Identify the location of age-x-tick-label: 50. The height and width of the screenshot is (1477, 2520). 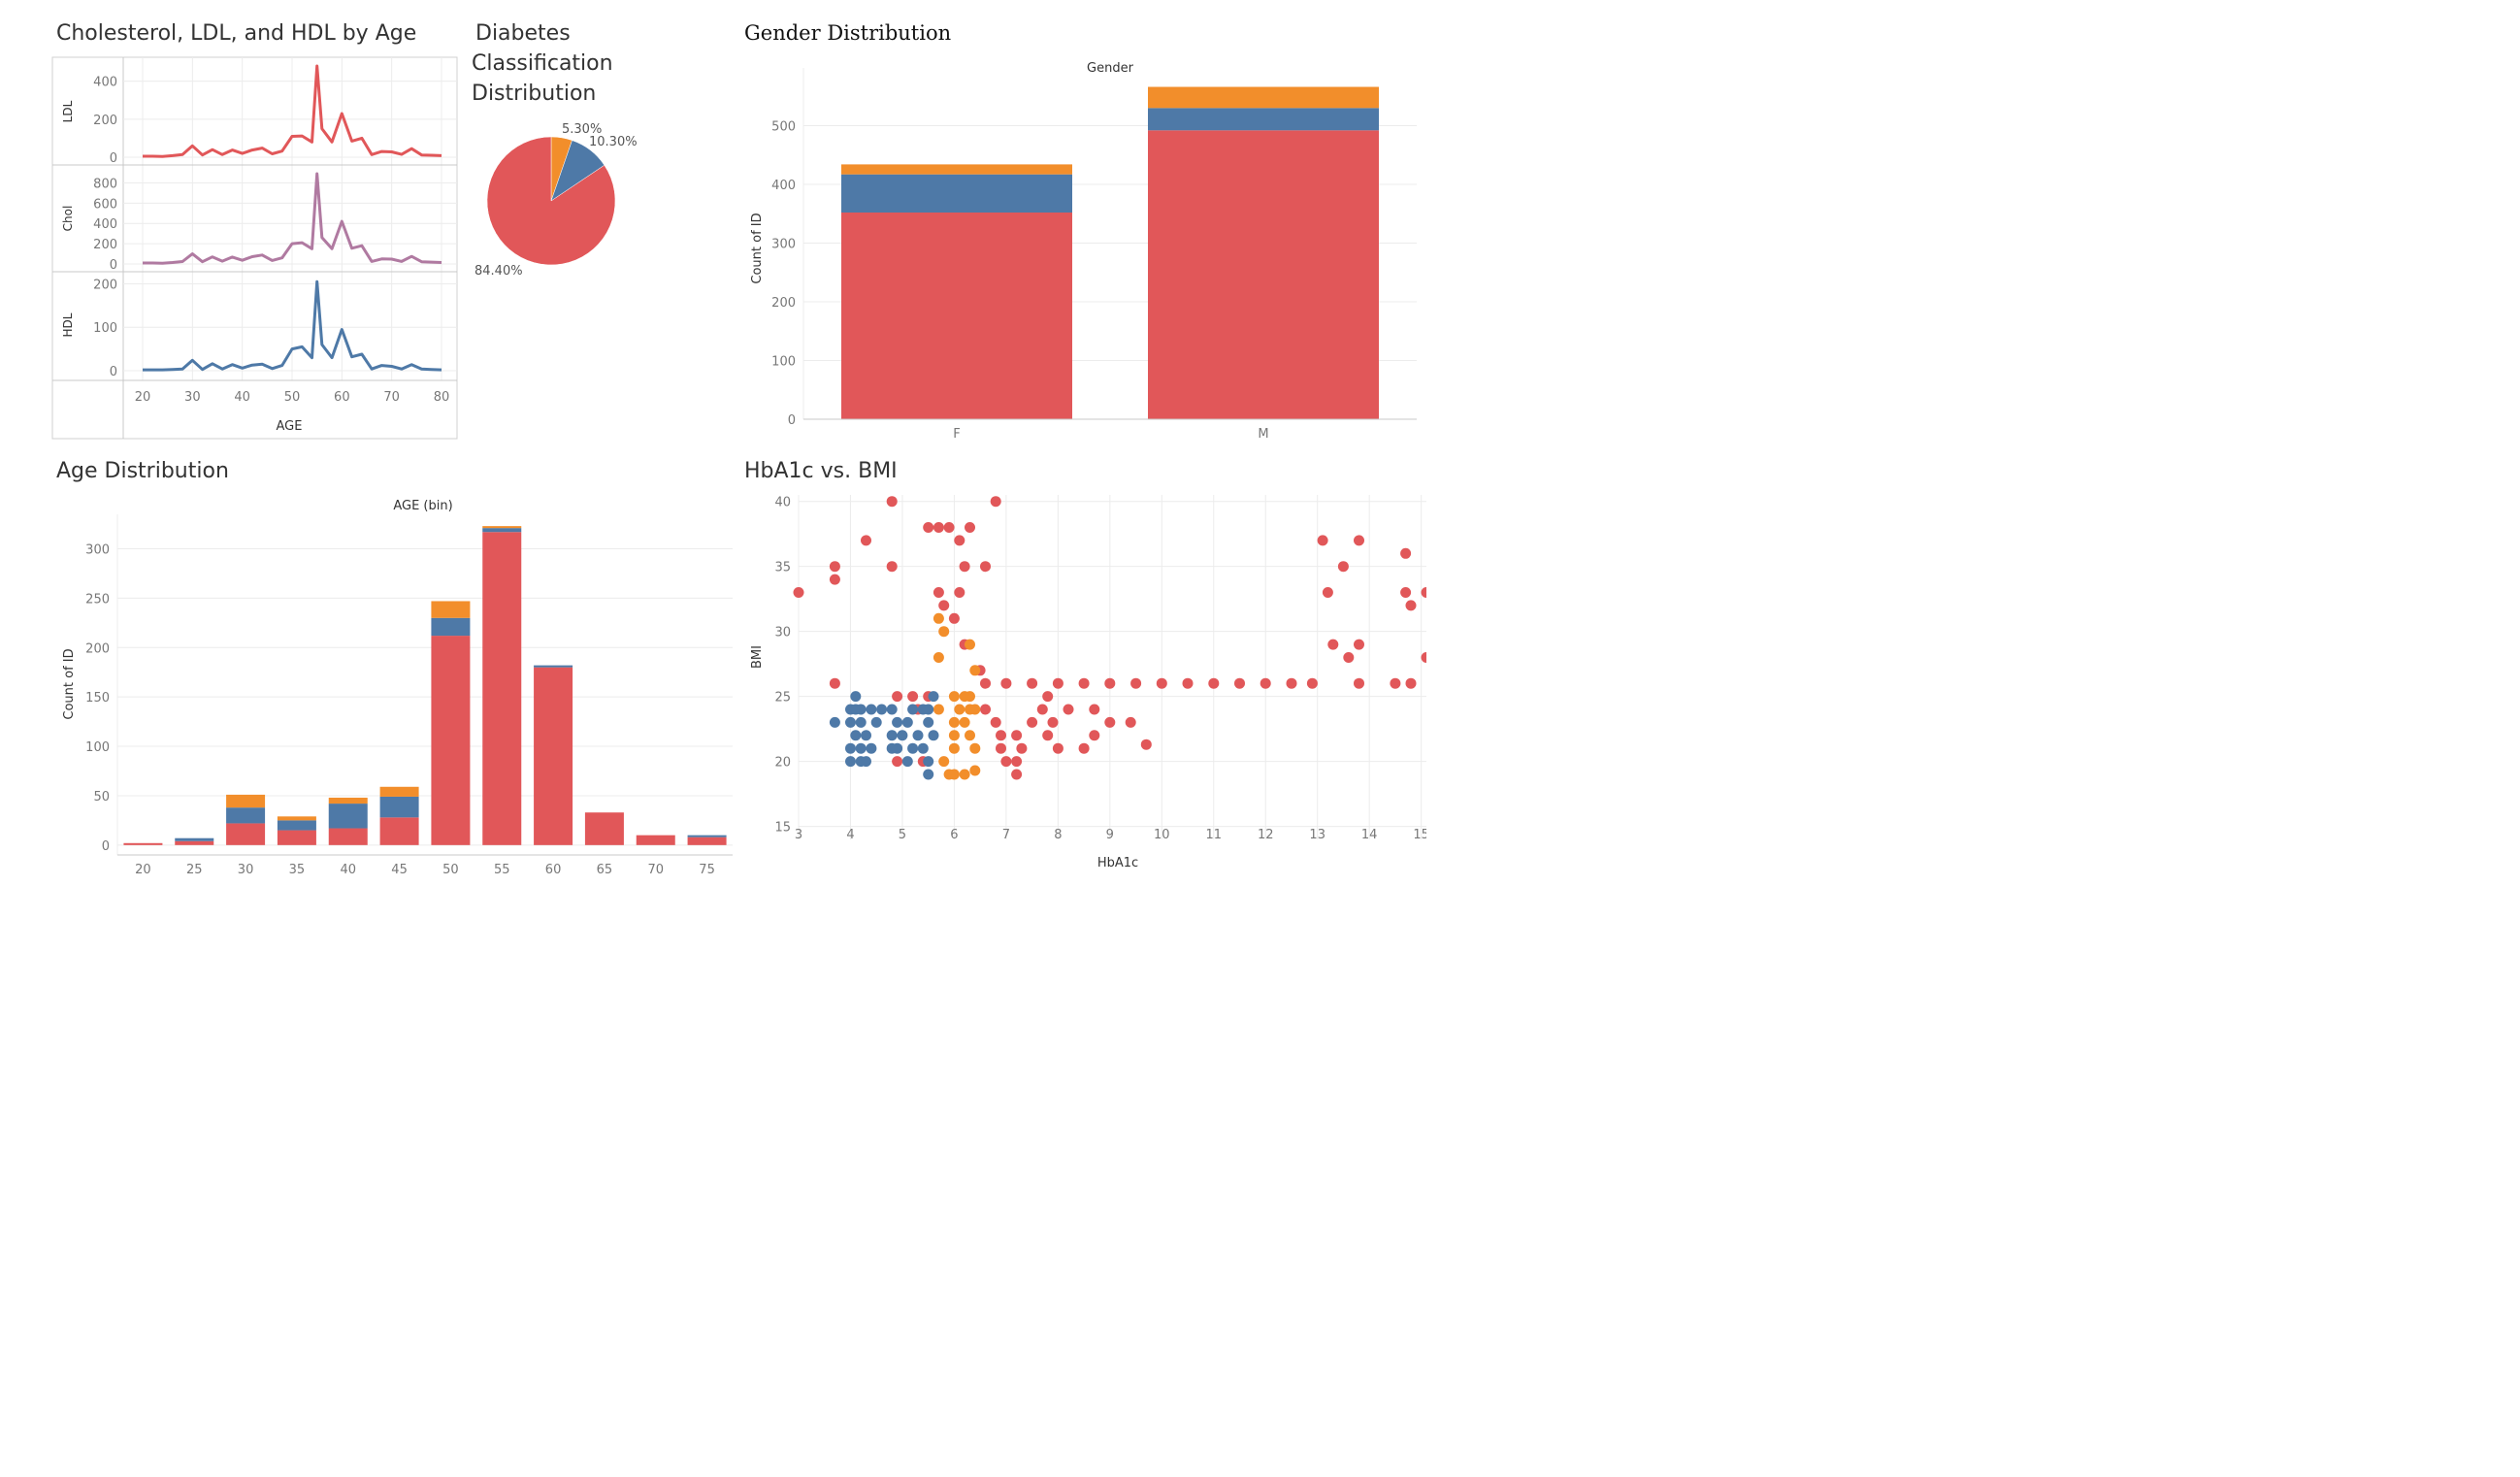
(450, 870).